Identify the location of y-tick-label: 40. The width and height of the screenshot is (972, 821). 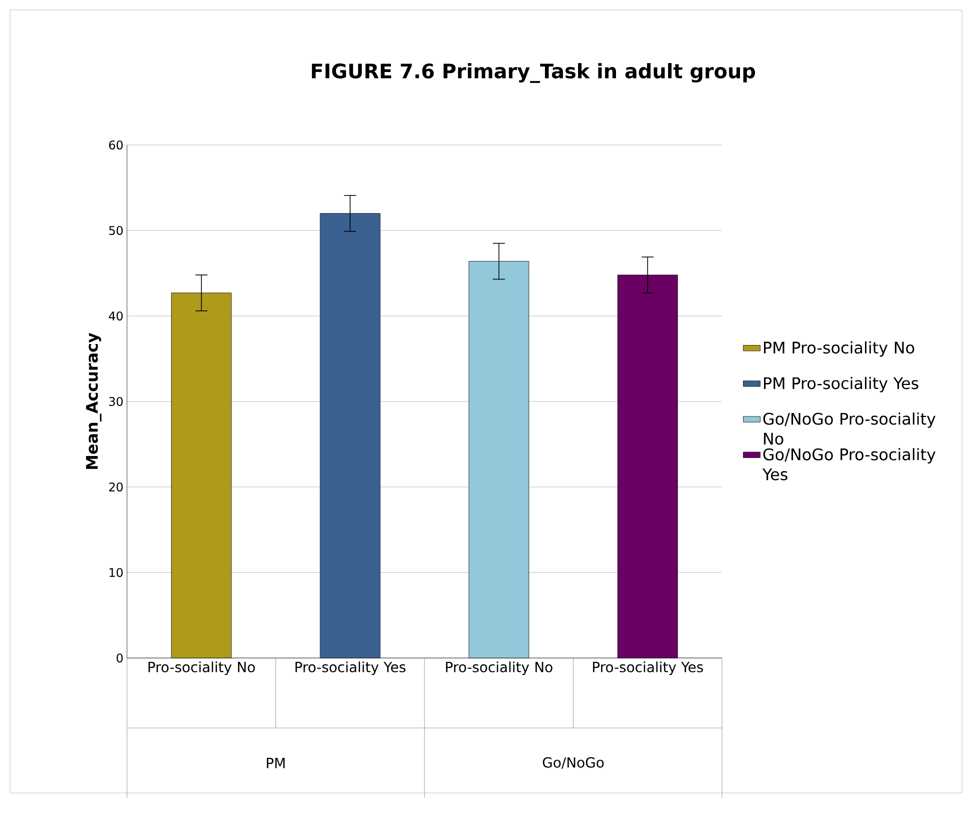
(115, 316).